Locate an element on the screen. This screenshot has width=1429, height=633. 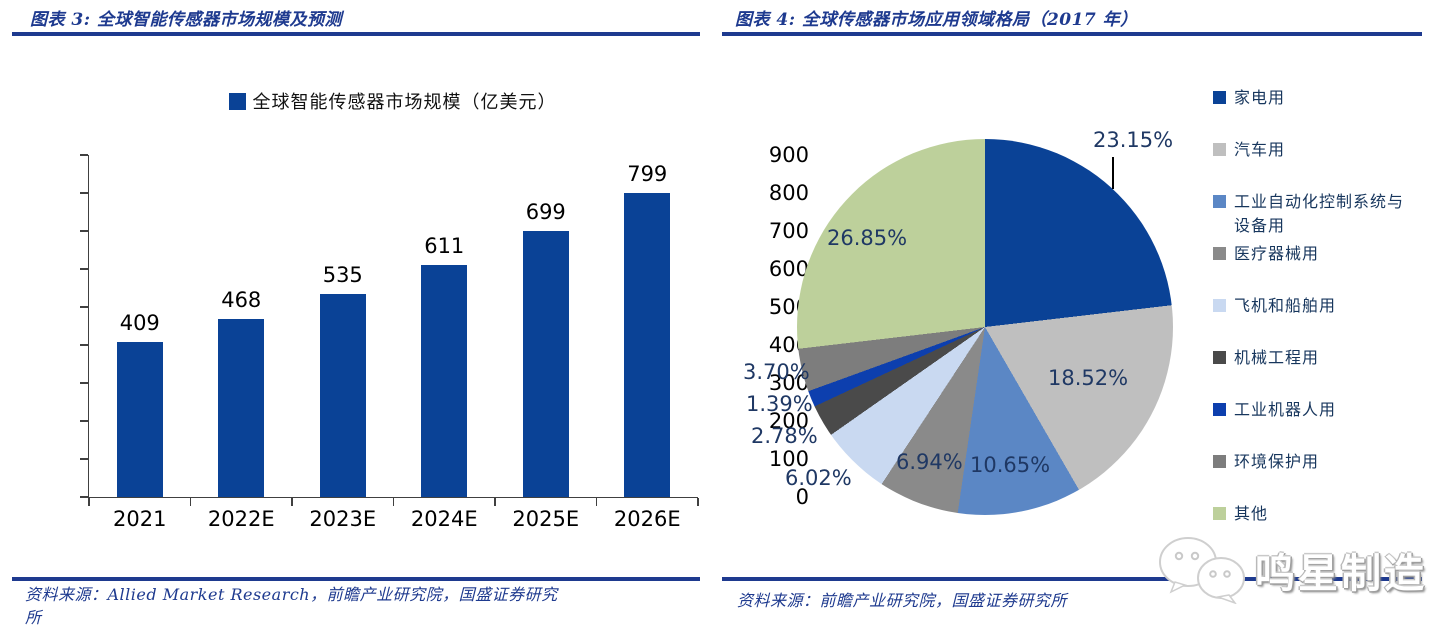
pie-legend-item: 工业自动化控制系统与设备用 is located at coordinates (1315, 214).